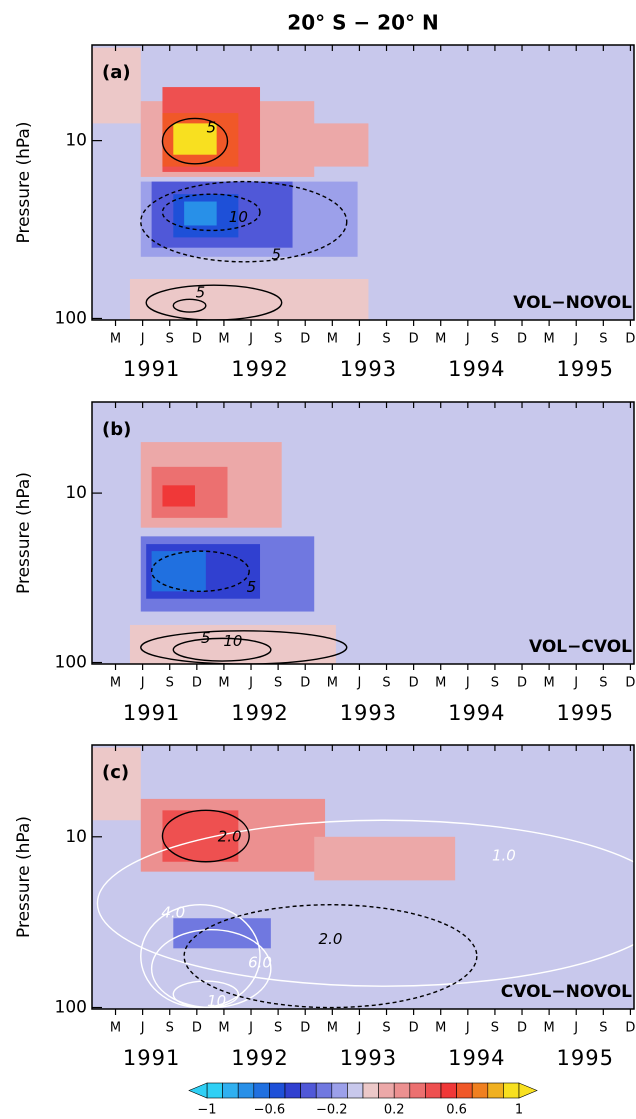 The width and height of the screenshot is (636, 1119). I want to click on experiment-label: CVOL−NOVOL, so click(566, 992).